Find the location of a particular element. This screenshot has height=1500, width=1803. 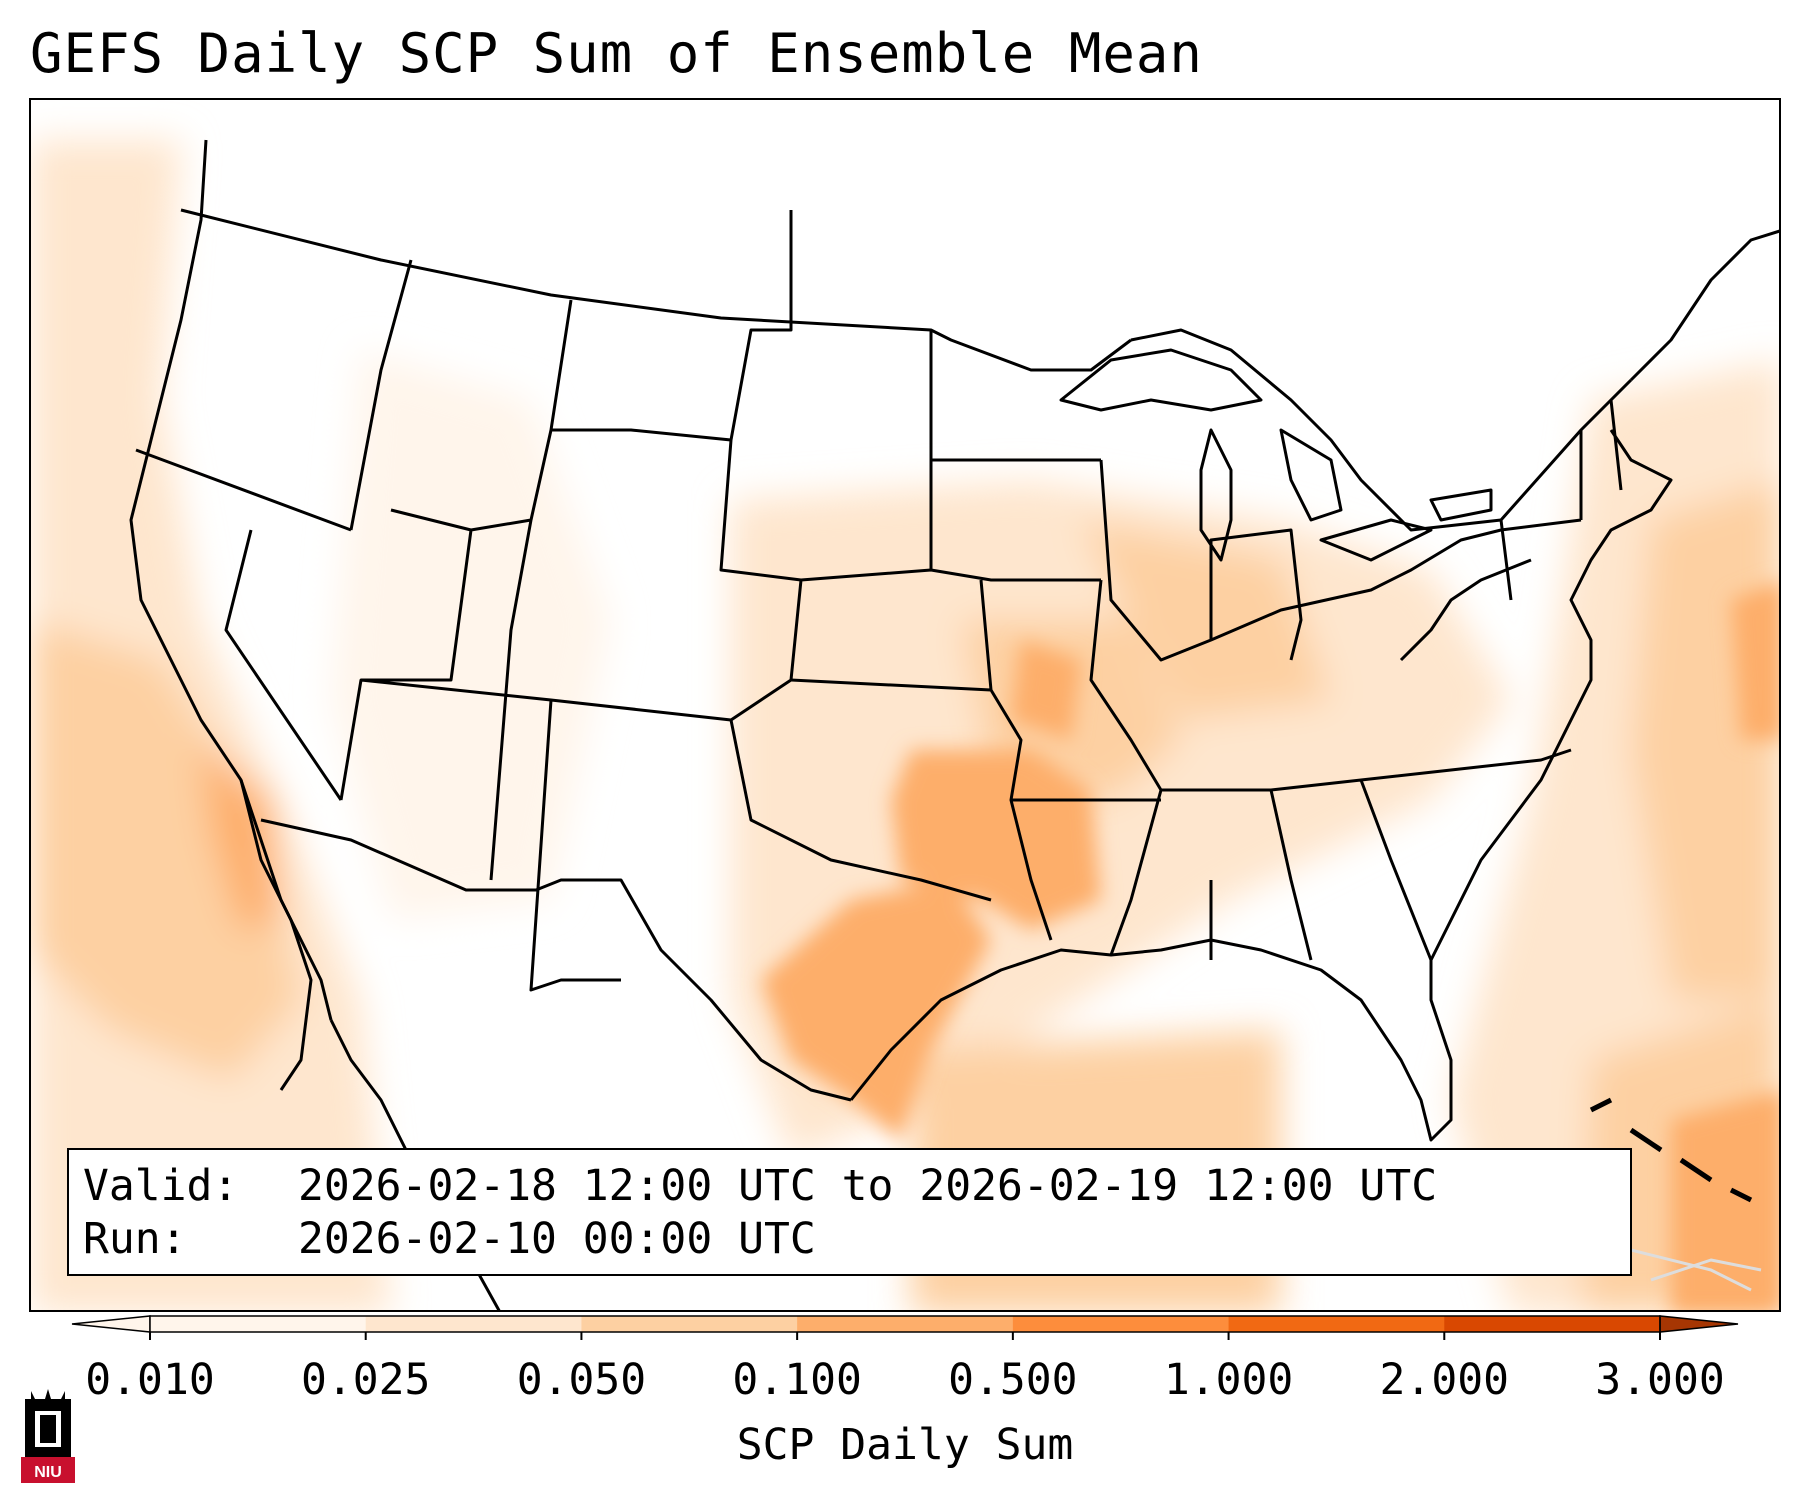

colorbar-segments is located at coordinates (905, 1324).